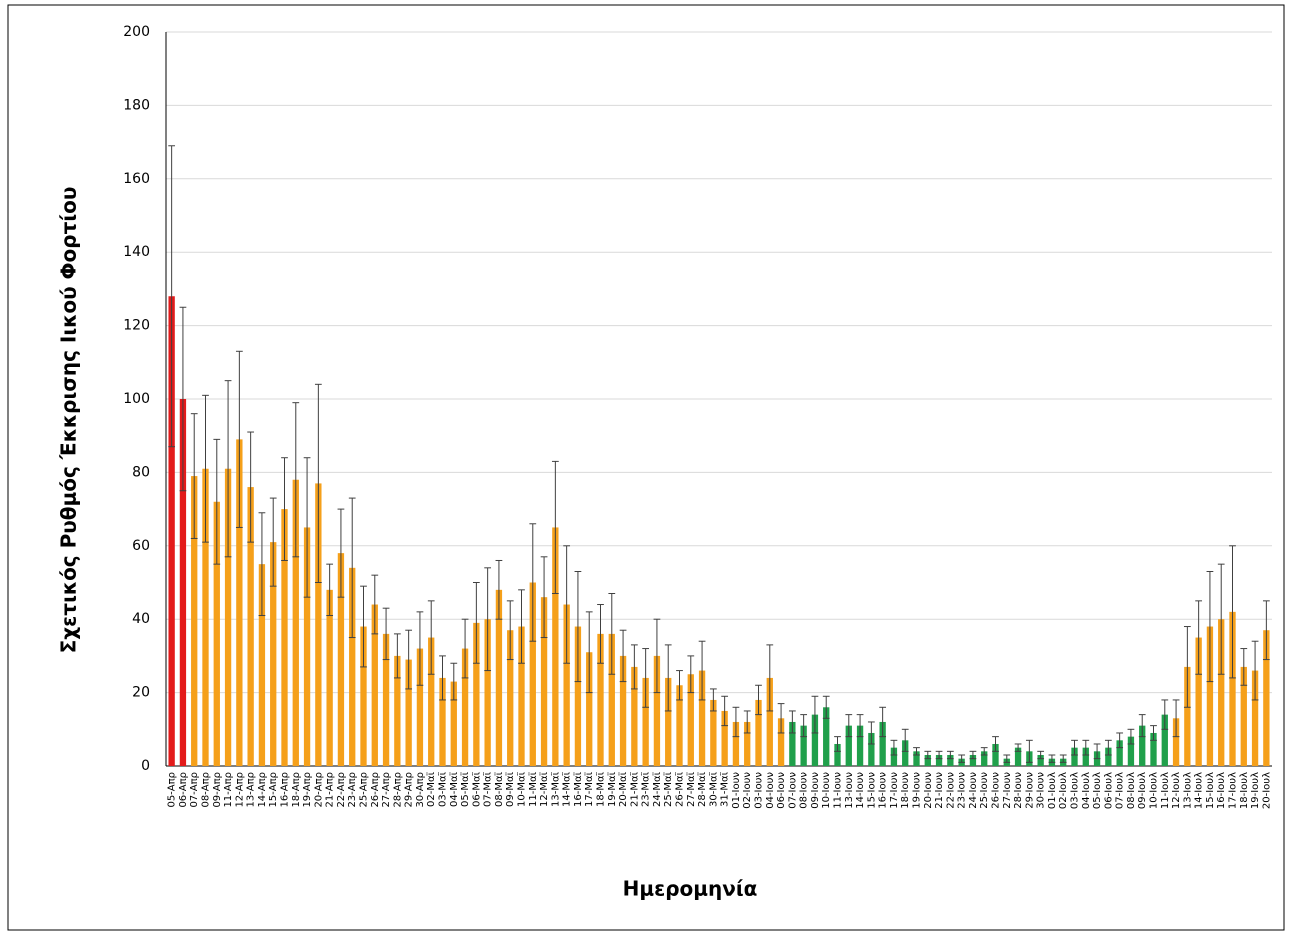 The width and height of the screenshot is (1292, 936). What do you see at coordinates (849, 790) in the screenshot?
I see `x-tick-label: 13-Ιουν` at bounding box center [849, 790].